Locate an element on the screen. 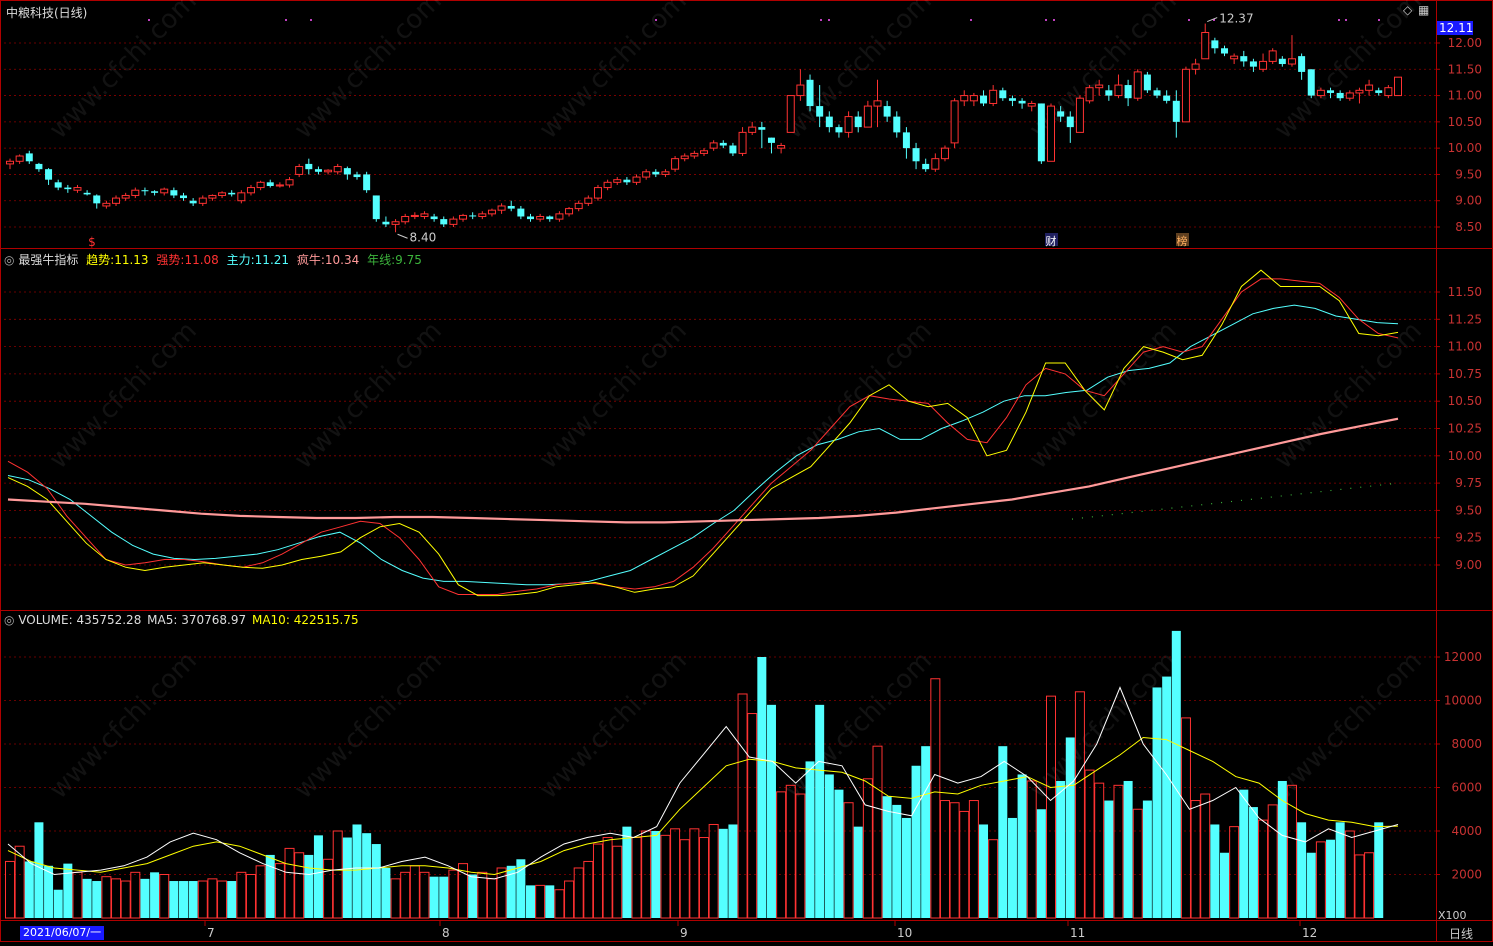 The height and width of the screenshot is (946, 1493). year-line is located at coordinates (1235, 501).